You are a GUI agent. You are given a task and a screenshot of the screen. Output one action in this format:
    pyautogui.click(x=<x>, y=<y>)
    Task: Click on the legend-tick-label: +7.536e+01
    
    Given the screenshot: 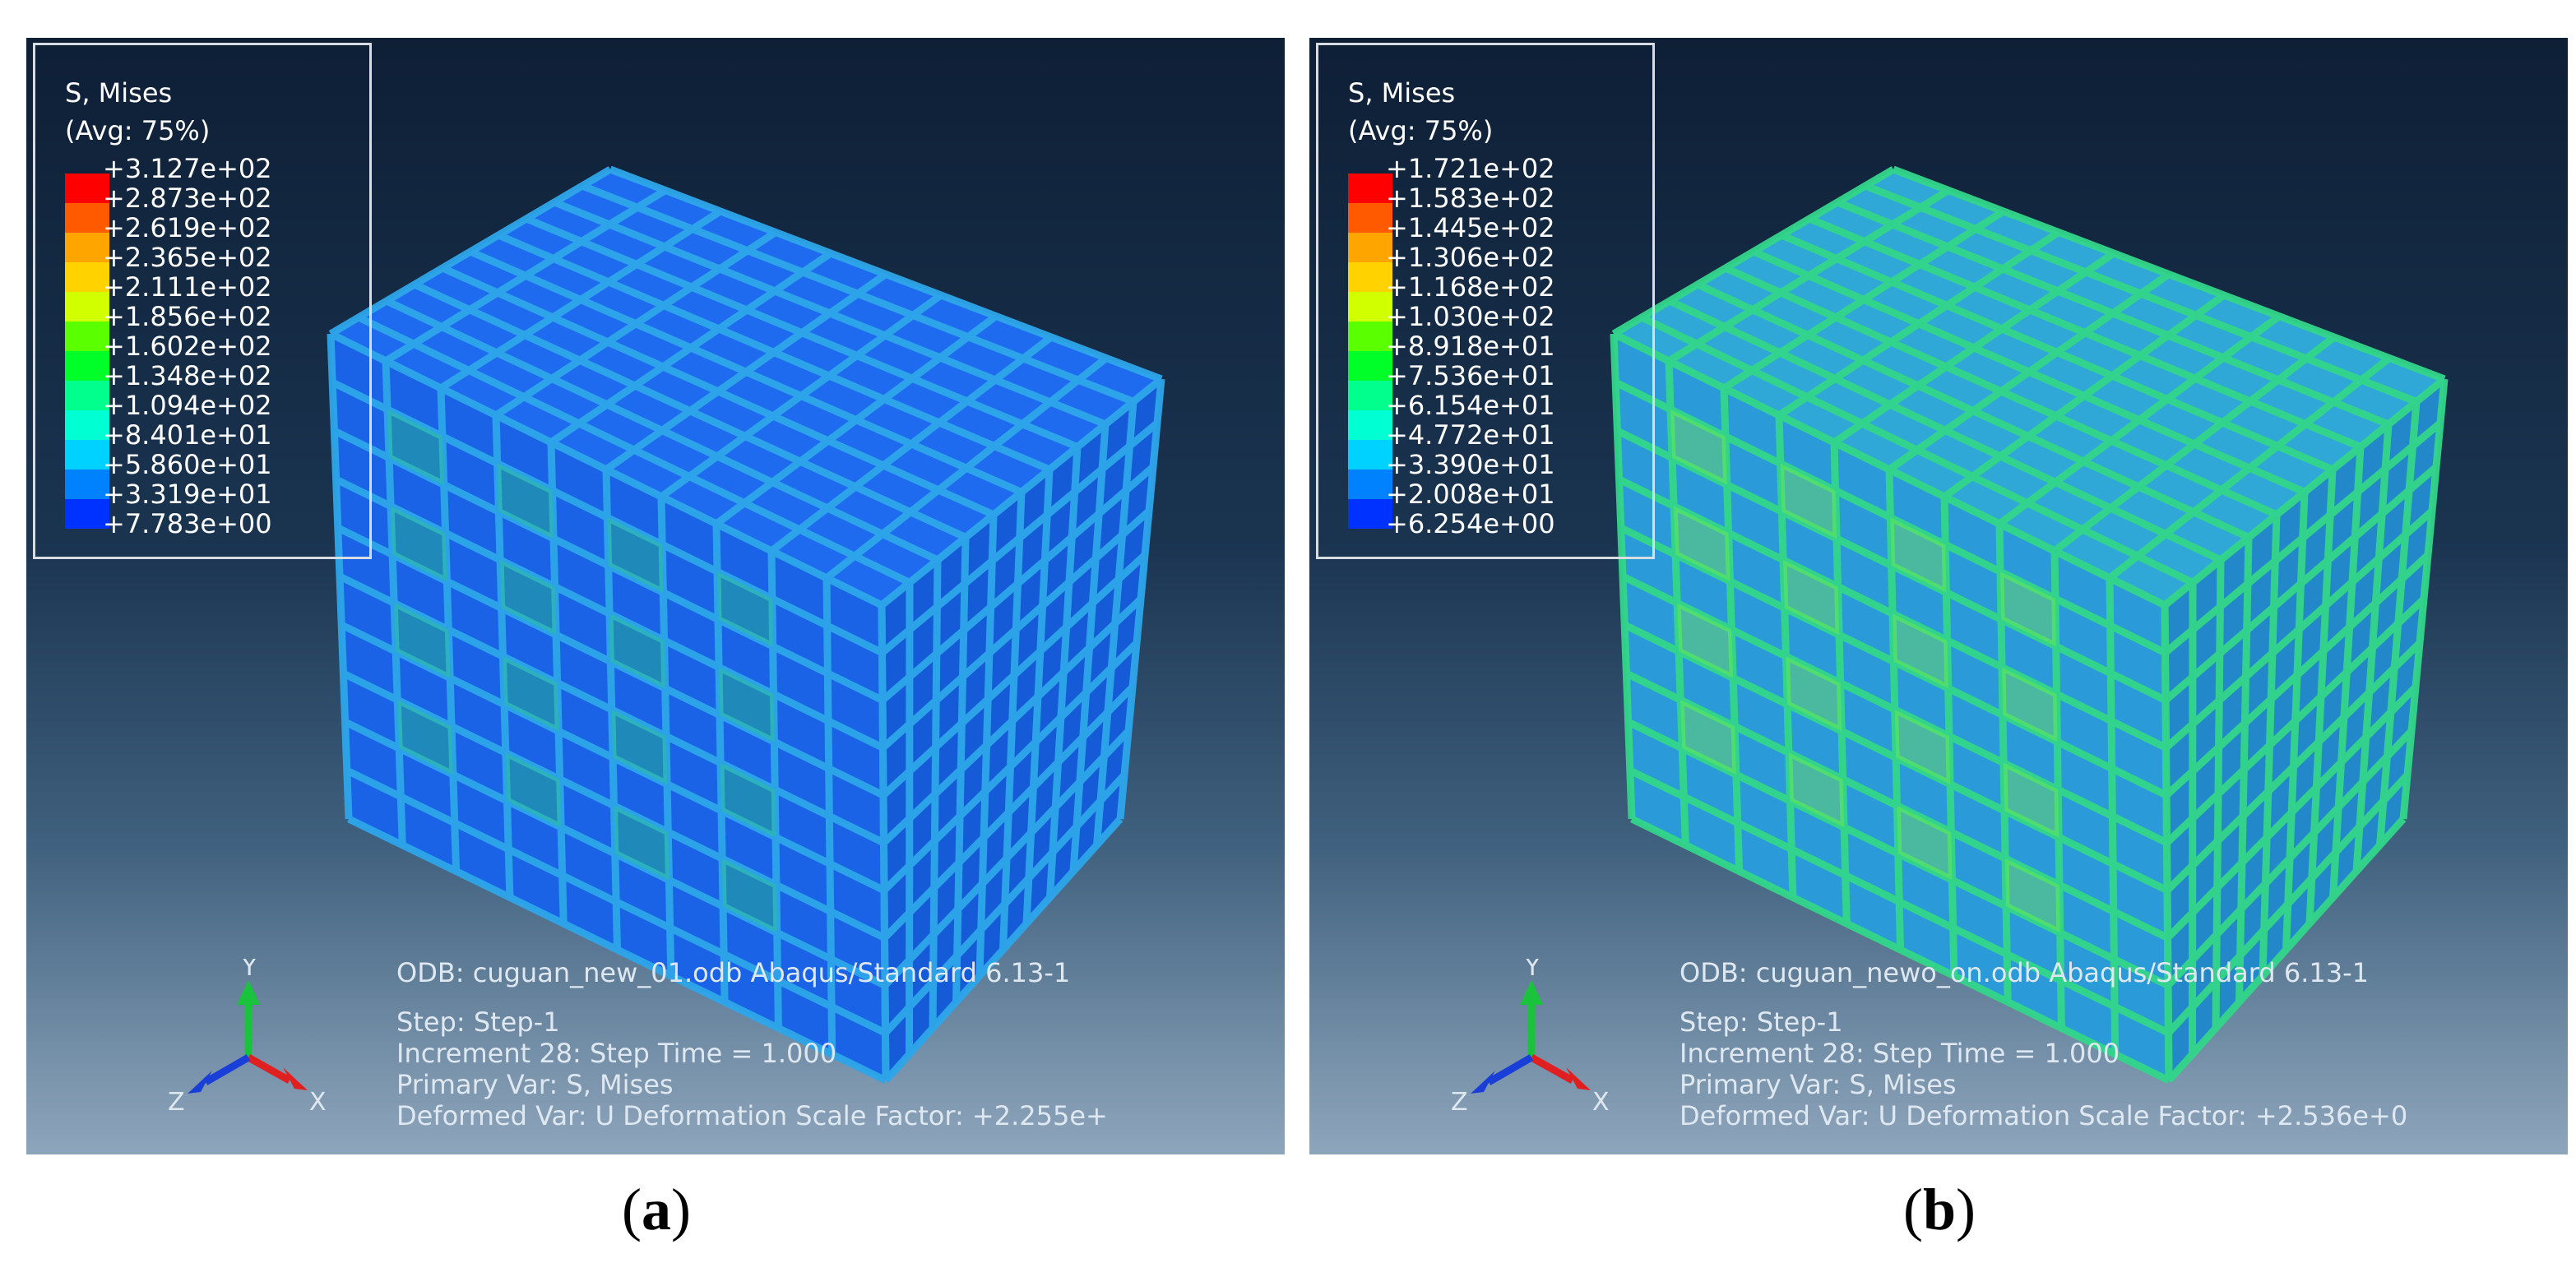 What is the action you would take?
    pyautogui.click(x=1471, y=376)
    